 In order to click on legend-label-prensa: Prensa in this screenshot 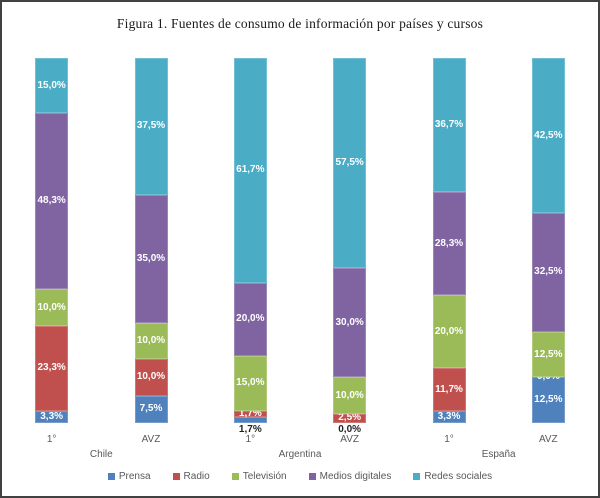, I will do `click(134, 476)`.